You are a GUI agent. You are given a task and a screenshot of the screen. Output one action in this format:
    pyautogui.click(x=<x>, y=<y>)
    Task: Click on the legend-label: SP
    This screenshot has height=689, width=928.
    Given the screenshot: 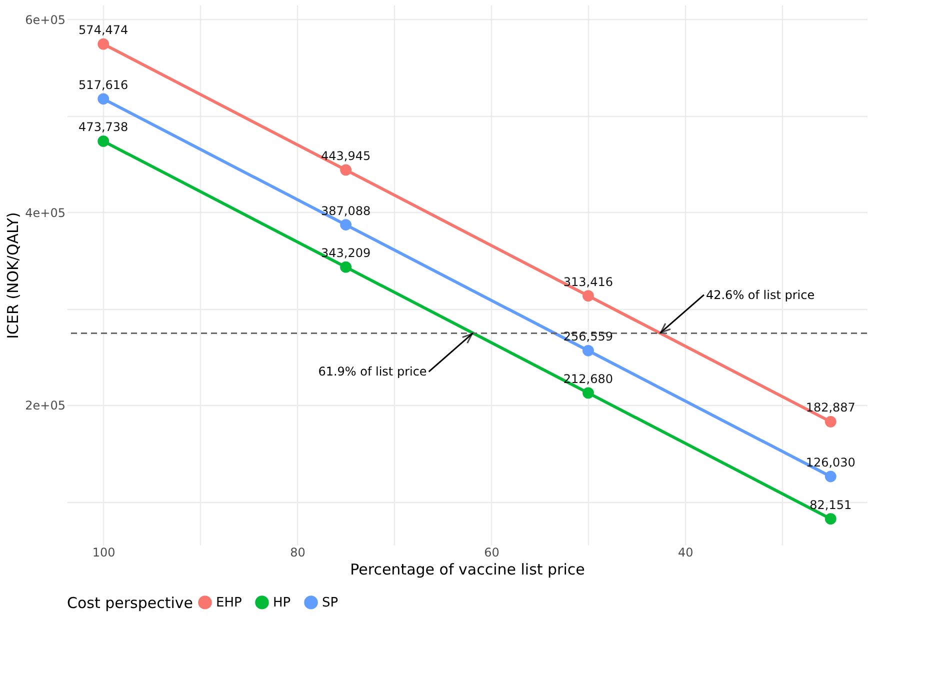 What is the action you would take?
    pyautogui.click(x=330, y=602)
    